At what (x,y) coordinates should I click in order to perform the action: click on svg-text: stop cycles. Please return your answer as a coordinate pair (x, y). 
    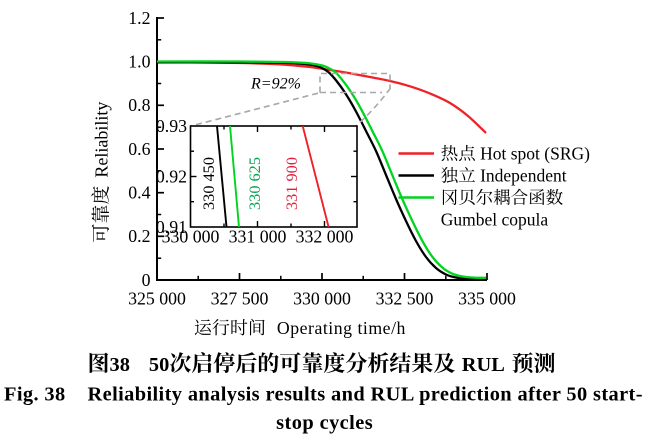
    Looking at the image, I should click on (324, 423).